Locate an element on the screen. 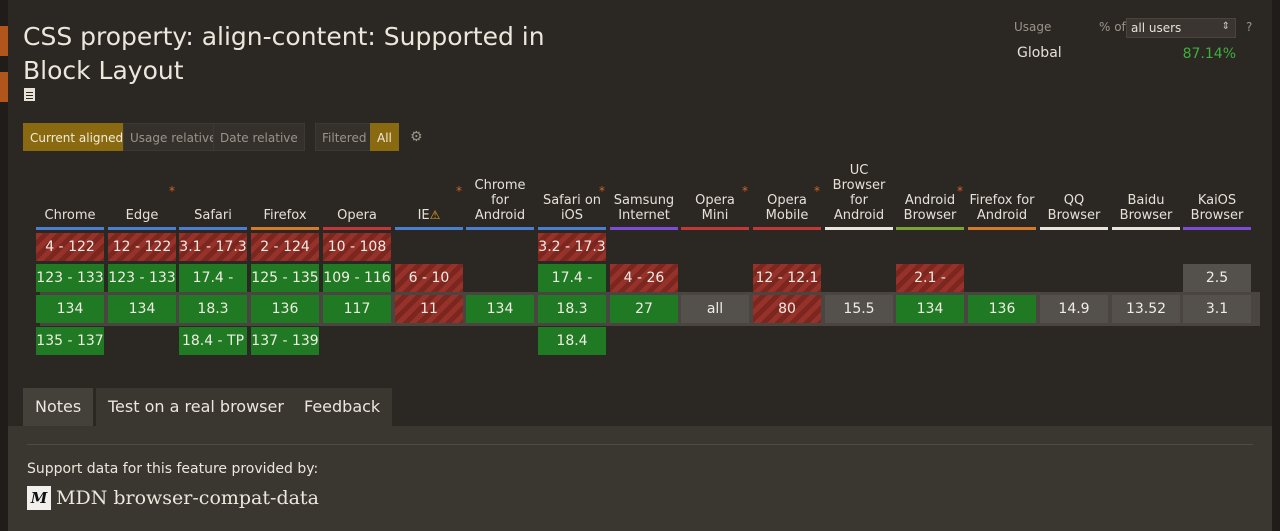  document-icon is located at coordinates (29, 94).